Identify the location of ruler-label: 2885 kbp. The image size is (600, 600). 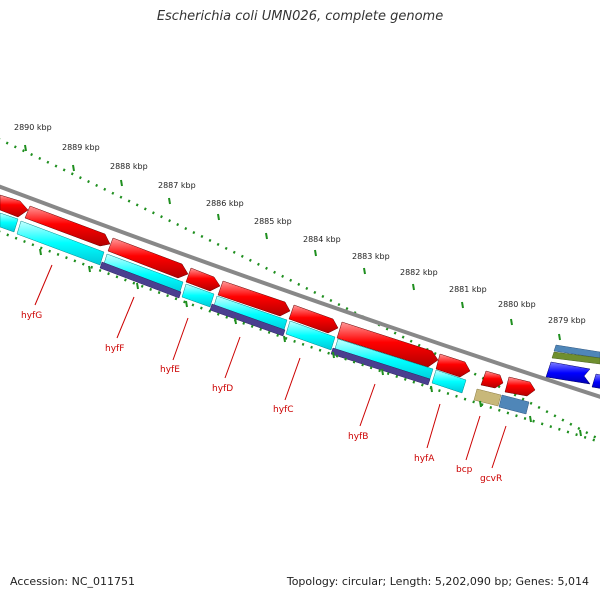
(273, 221).